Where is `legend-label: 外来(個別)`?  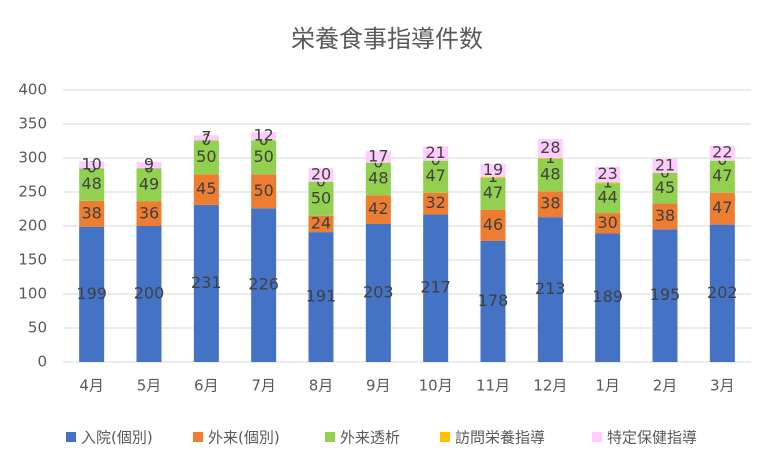 legend-label: 外来(個別) is located at coordinates (244, 438).